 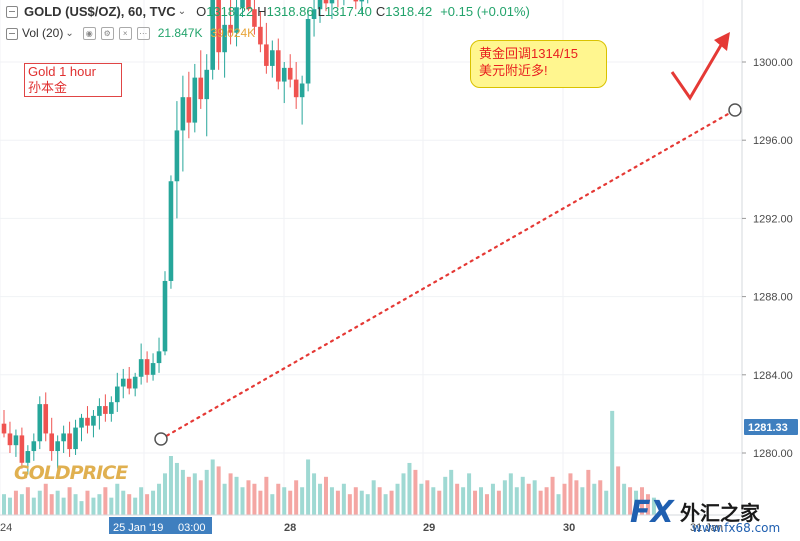 What do you see at coordinates (43, 33) in the screenshot?
I see `volume-label: Vol (20)` at bounding box center [43, 33].